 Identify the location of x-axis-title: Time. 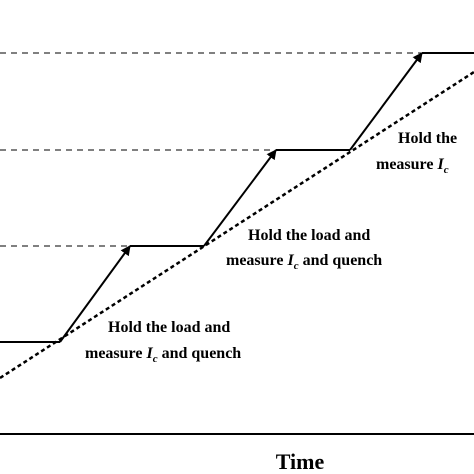
(300, 461).